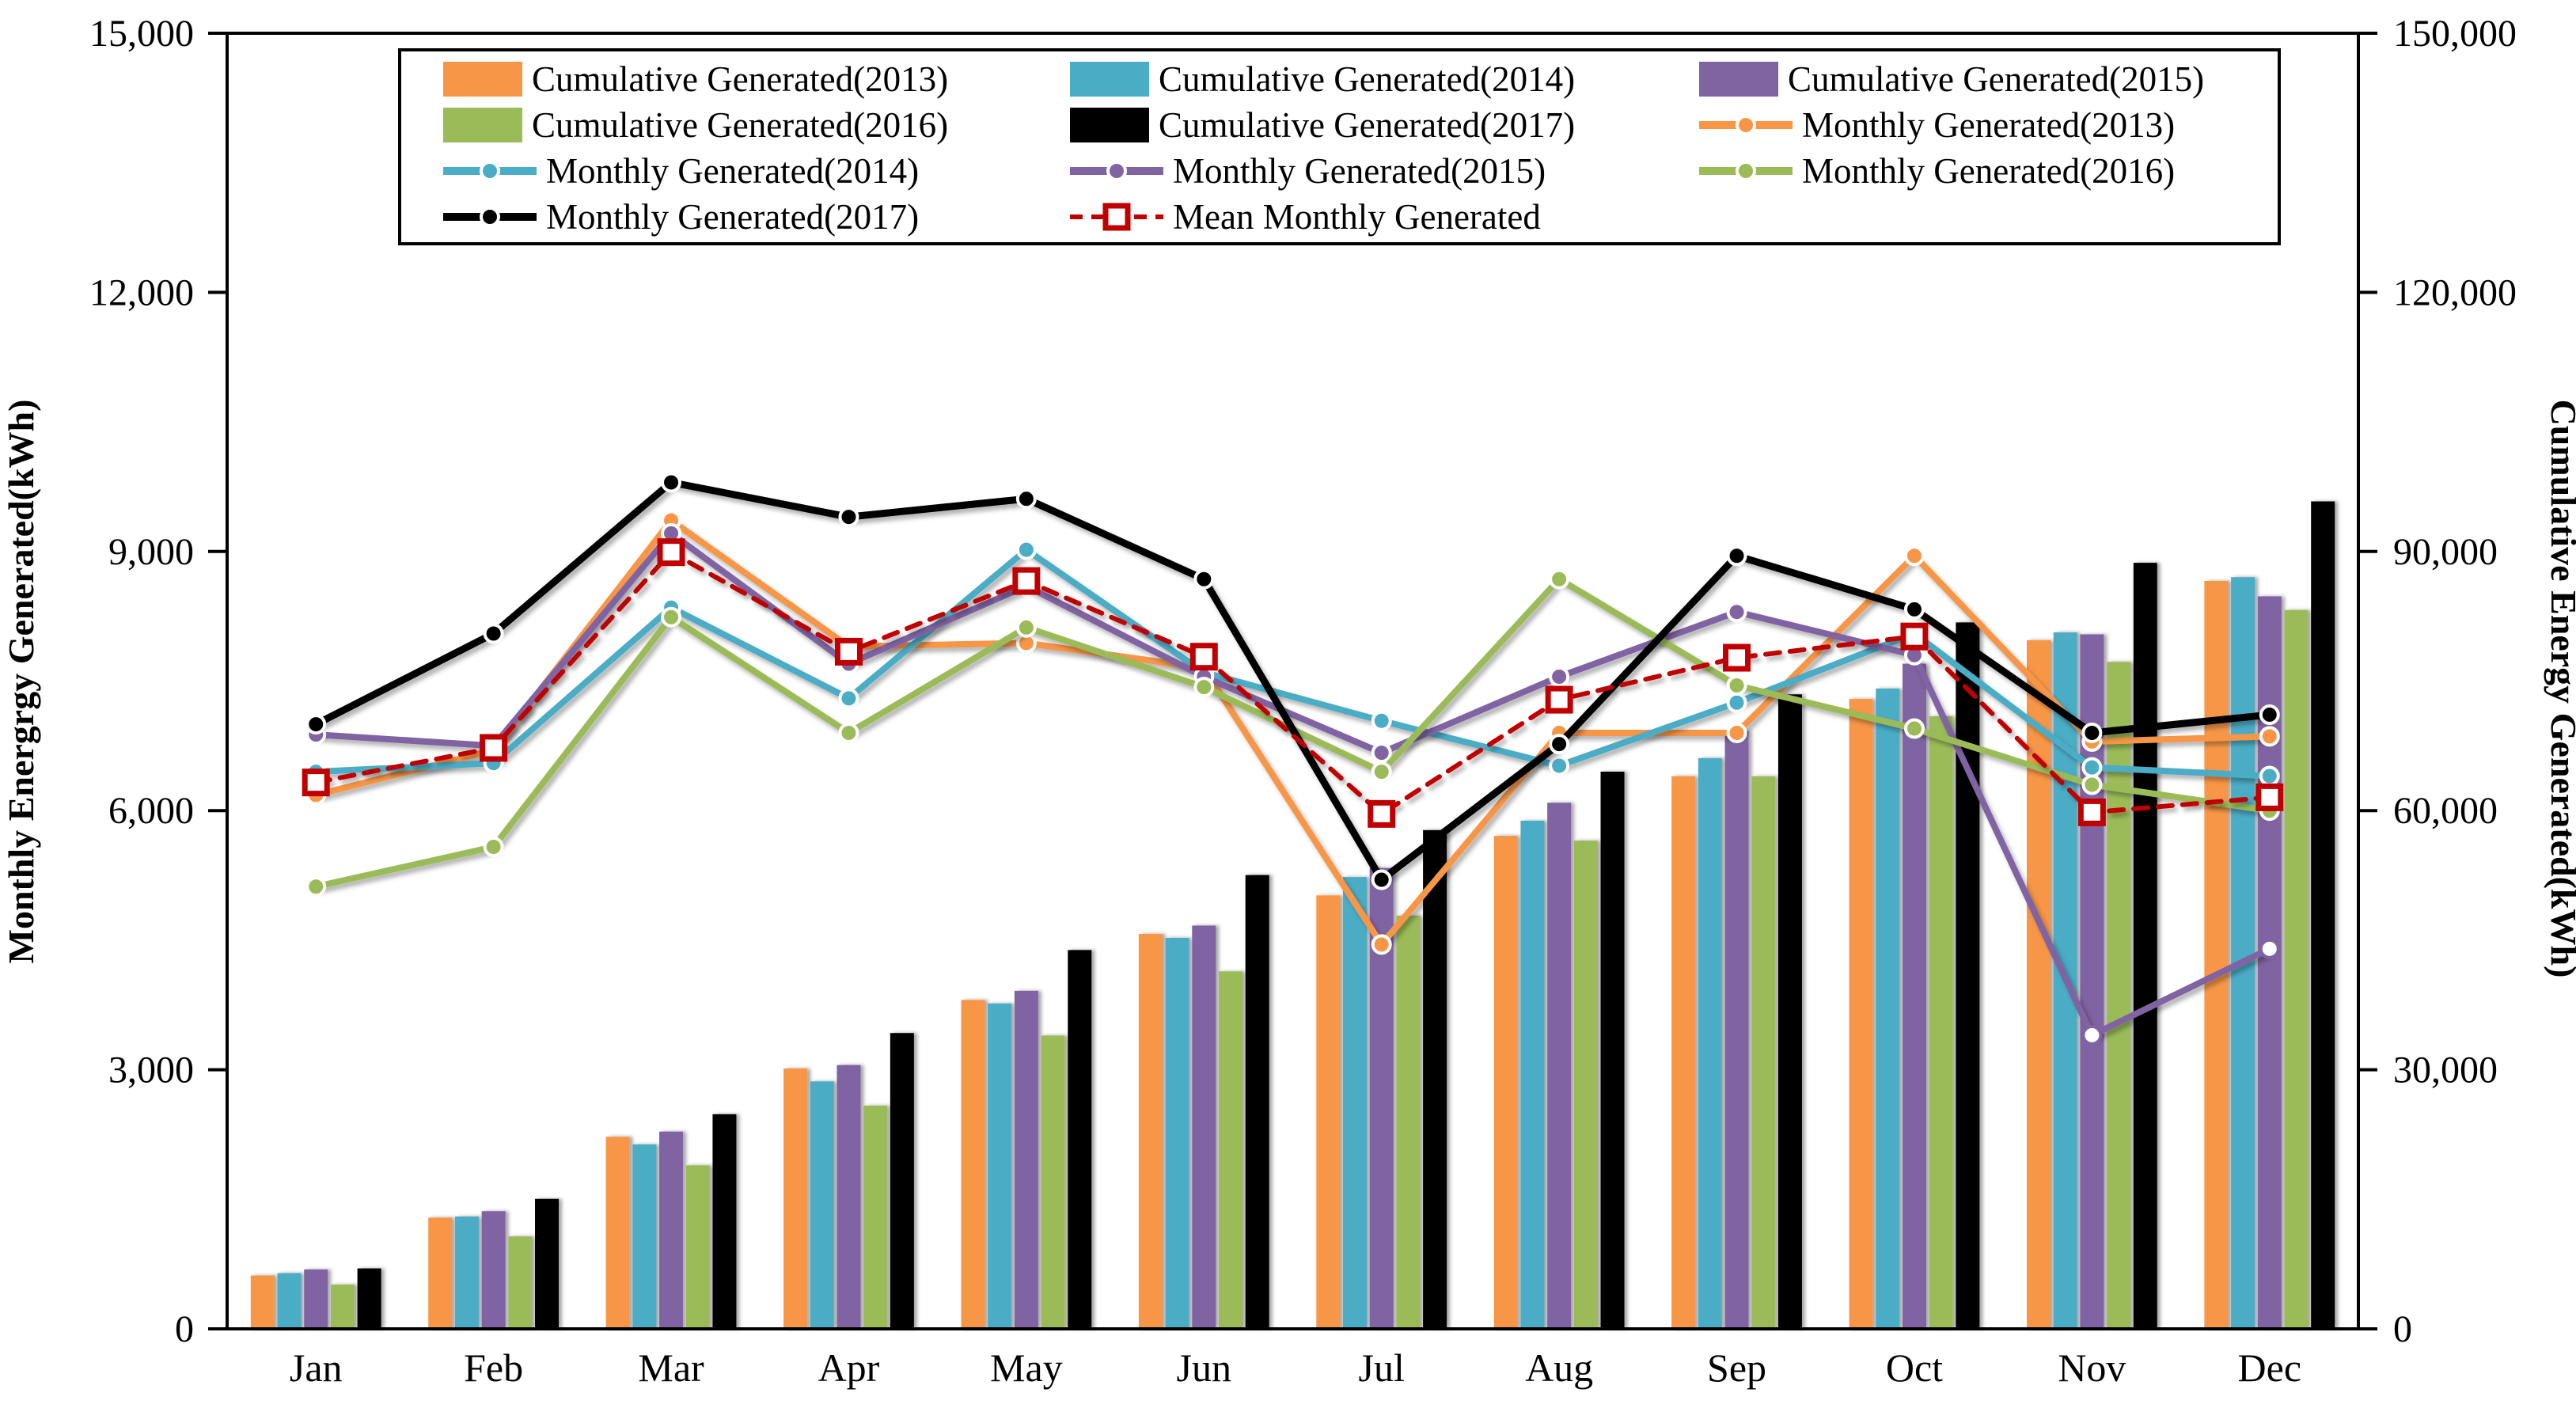 The height and width of the screenshot is (1408, 2576). Describe the element at coordinates (2560, 689) in the screenshot. I see `right-axis-title: Cumulative Energy Generated(kWh)` at that location.